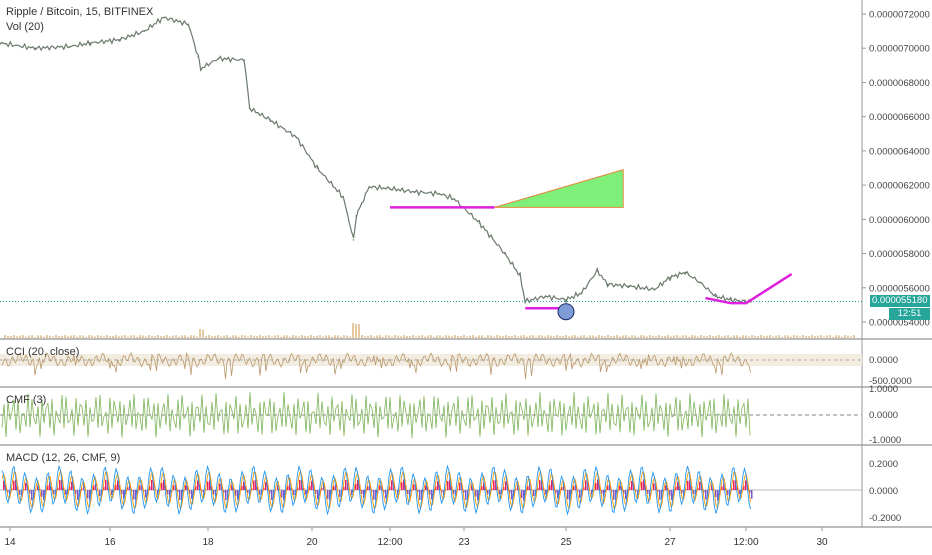 The height and width of the screenshot is (555, 932). What do you see at coordinates (26, 400) in the screenshot?
I see `cmf-label: CMF (3)` at bounding box center [26, 400].